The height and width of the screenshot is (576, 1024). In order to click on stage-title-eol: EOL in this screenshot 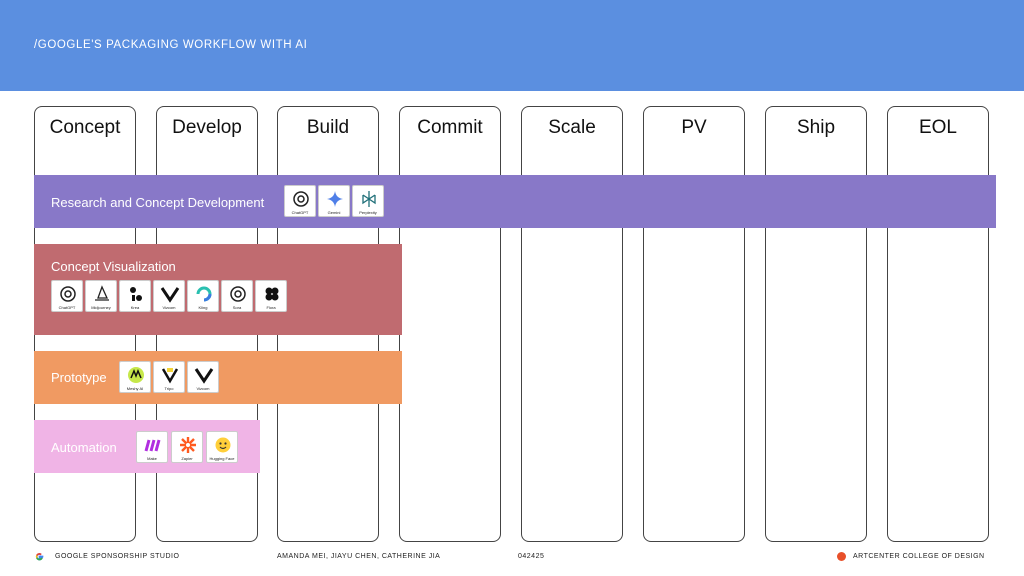, I will do `click(938, 127)`.